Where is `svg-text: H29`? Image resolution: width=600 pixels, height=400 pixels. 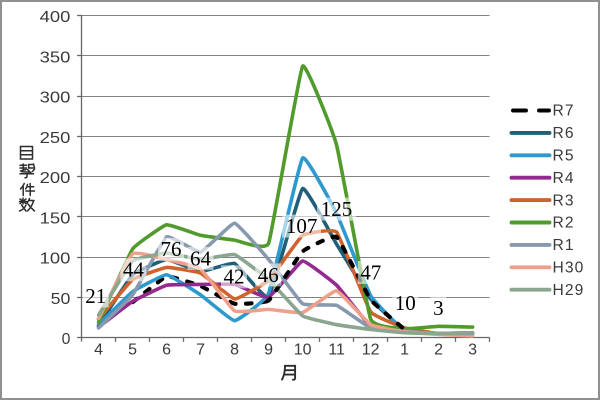
svg-text: H29 is located at coordinates (569, 290).